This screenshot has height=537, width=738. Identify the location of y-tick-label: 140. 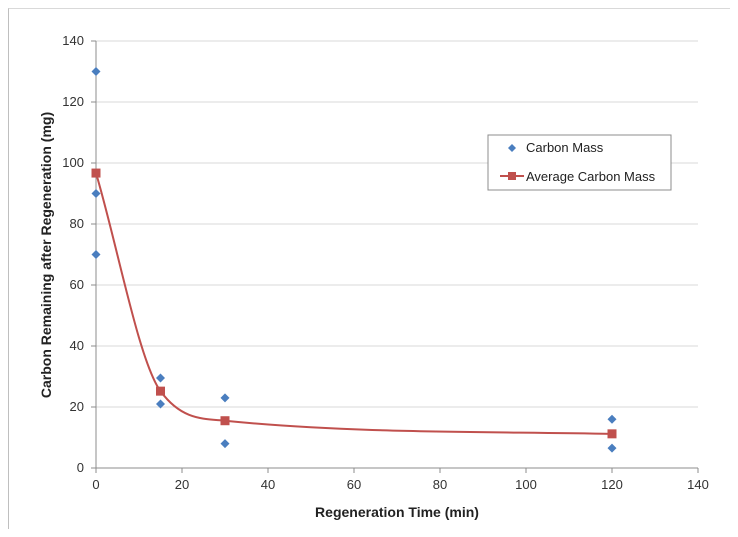
(73, 40).